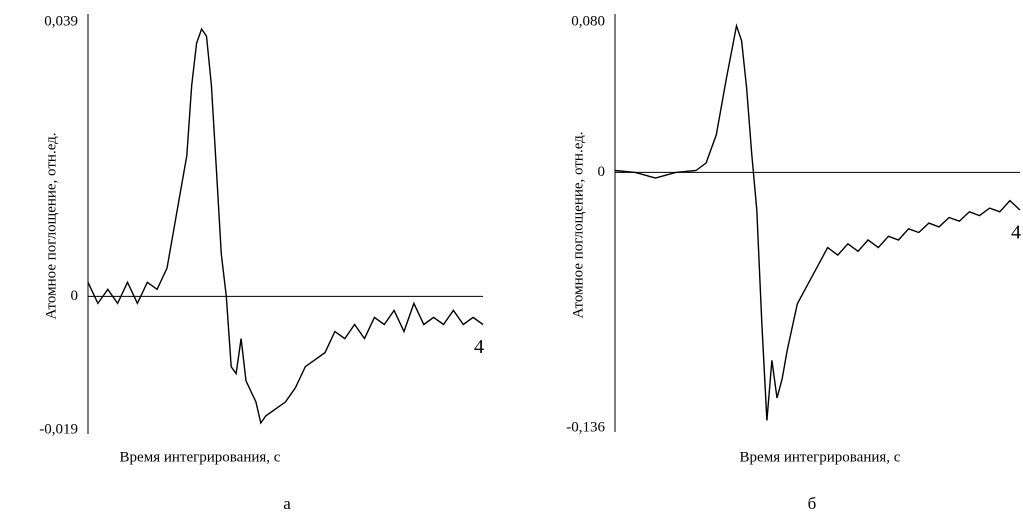 This screenshot has width=1023, height=515. Describe the element at coordinates (287, 503) in the screenshot. I see `subplot-label: а` at that location.